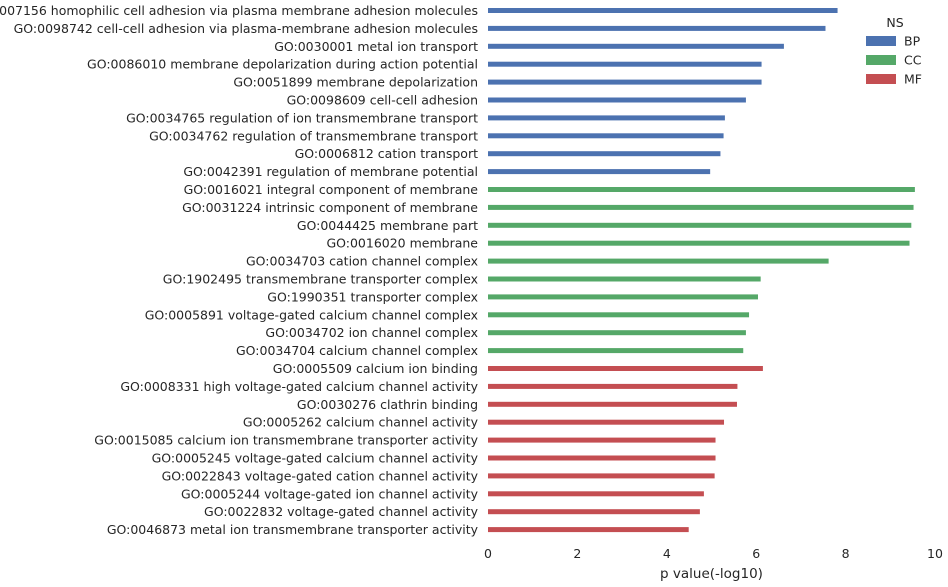  I want to click on category-label: GO:0098609 cell-cell adhesion, so click(382, 100).